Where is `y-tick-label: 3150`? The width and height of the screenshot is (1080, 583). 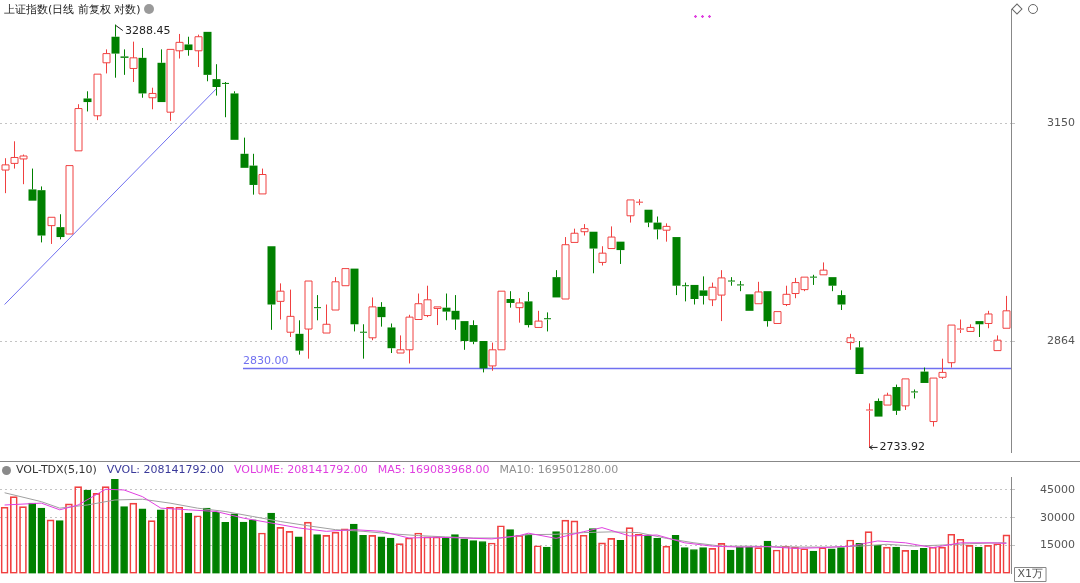 y-tick-label: 3150 is located at coordinates (1061, 122).